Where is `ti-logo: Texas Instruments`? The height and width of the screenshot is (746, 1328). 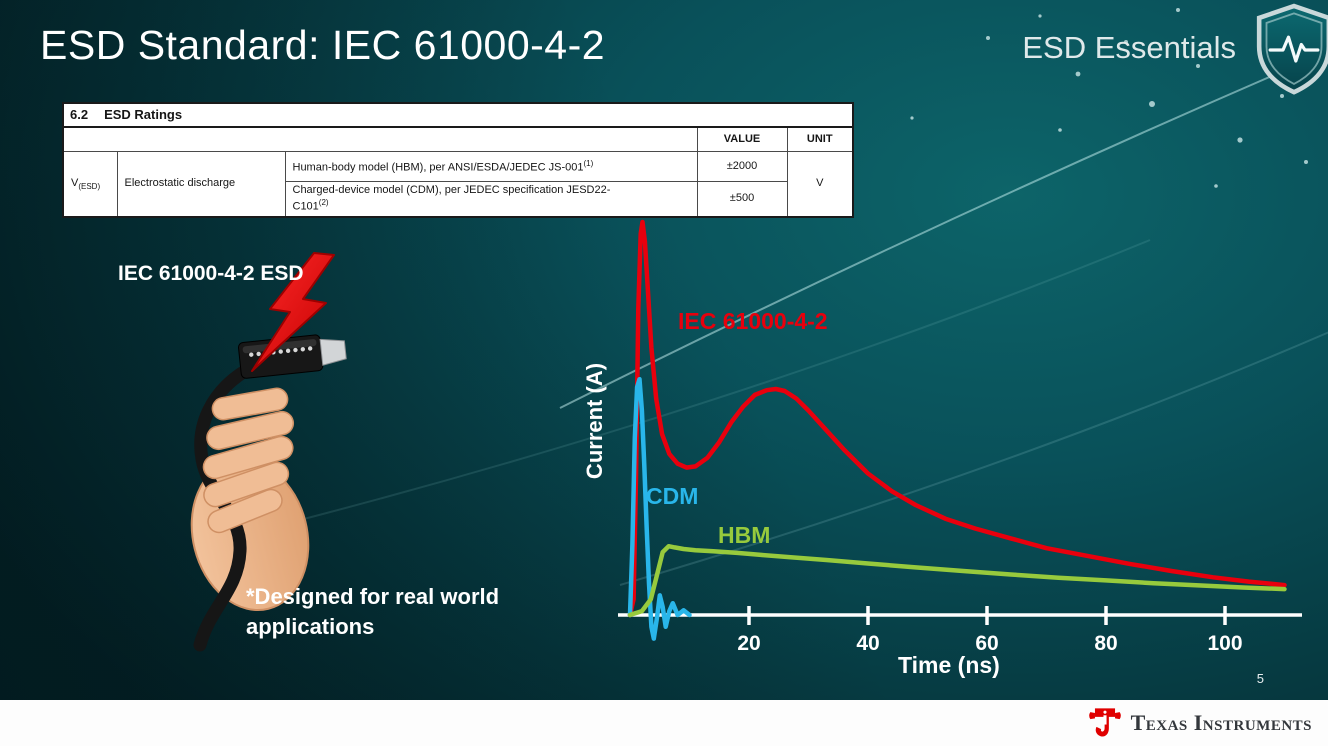
ti-logo: Texas Instruments is located at coordinates (1200, 723).